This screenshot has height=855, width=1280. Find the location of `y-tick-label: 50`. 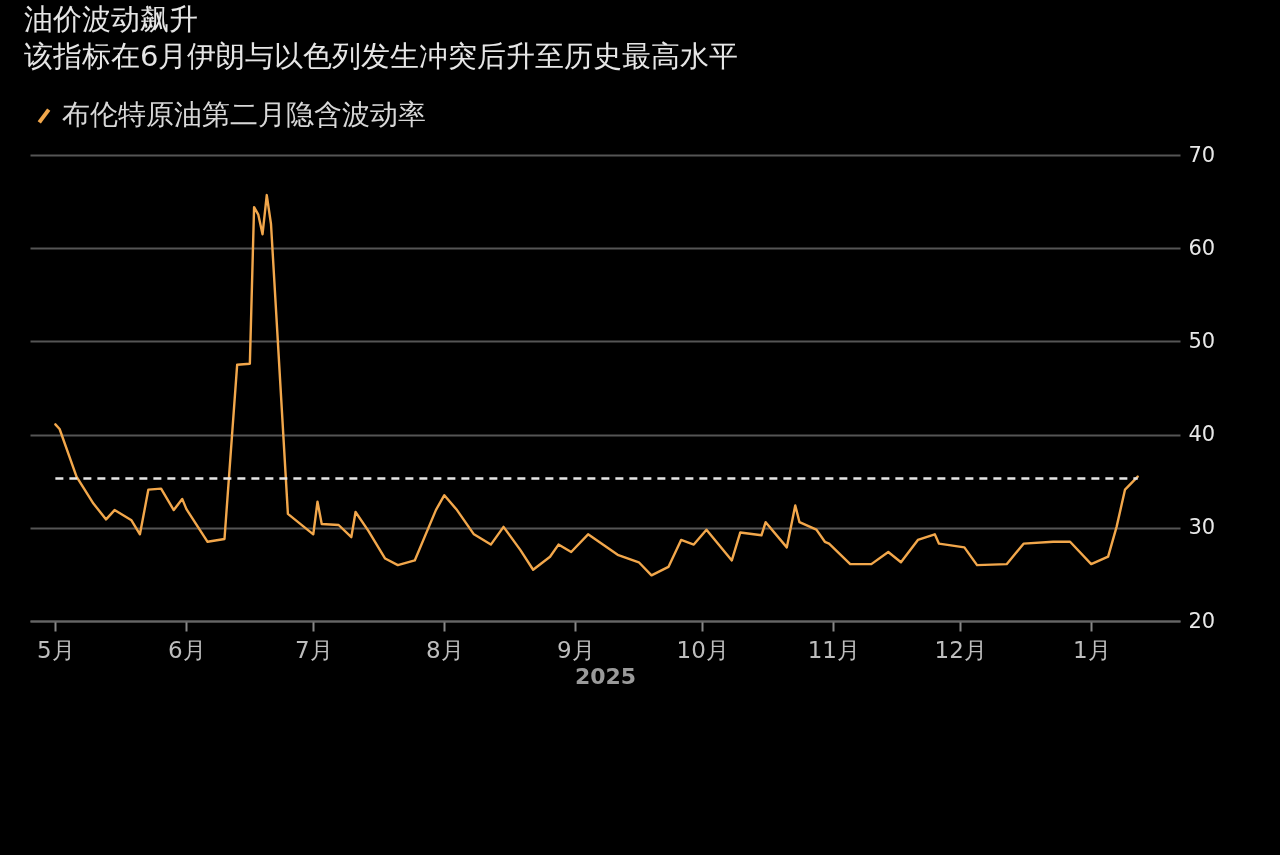

y-tick-label: 50 is located at coordinates (1202, 340).